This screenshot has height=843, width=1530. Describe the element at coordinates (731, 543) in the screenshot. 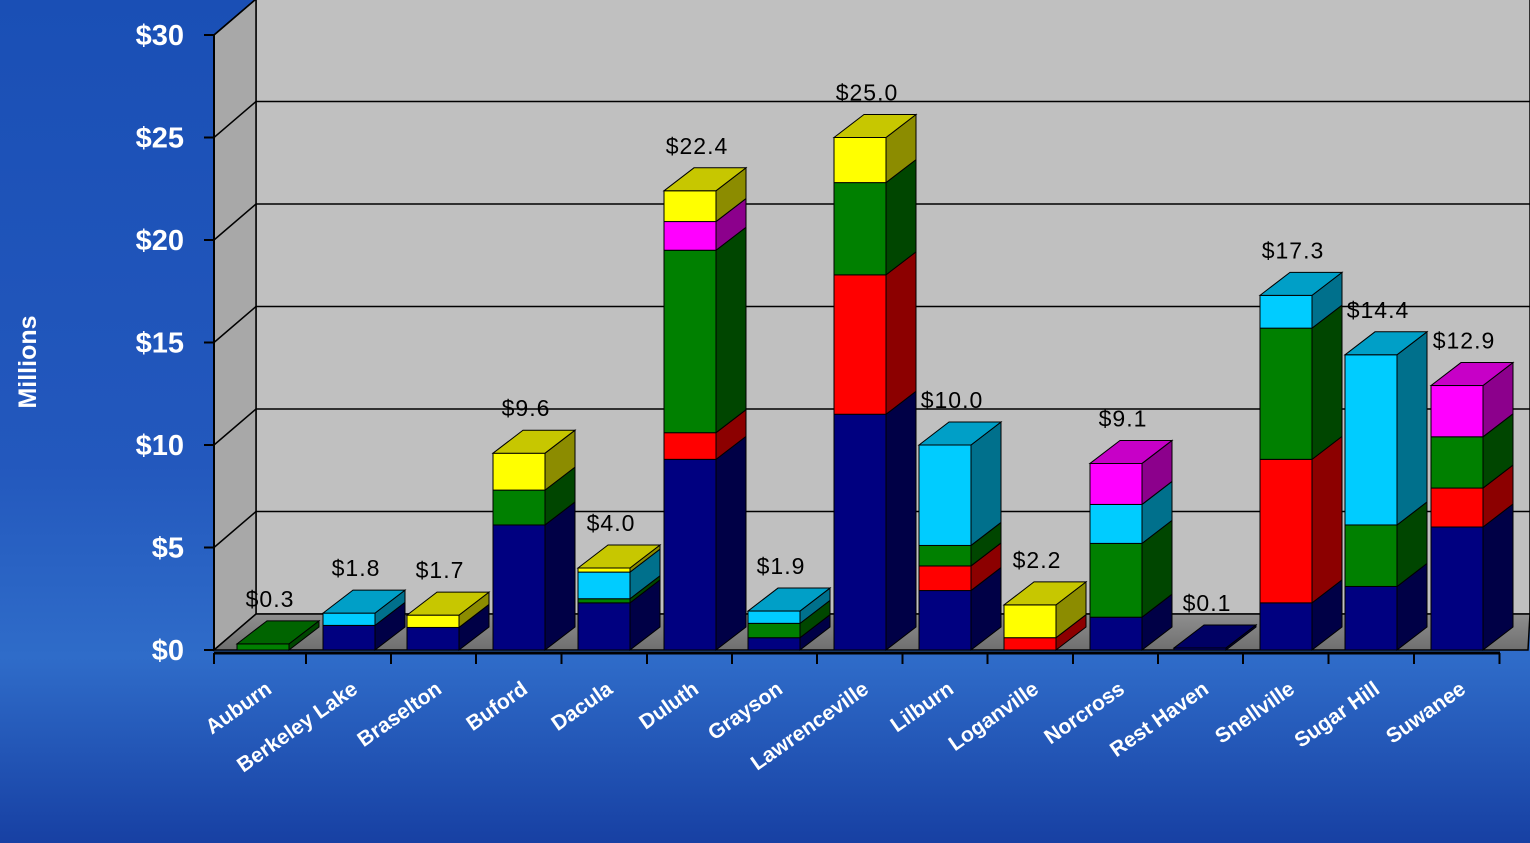

I see `bar-5-seg-0-side` at that location.